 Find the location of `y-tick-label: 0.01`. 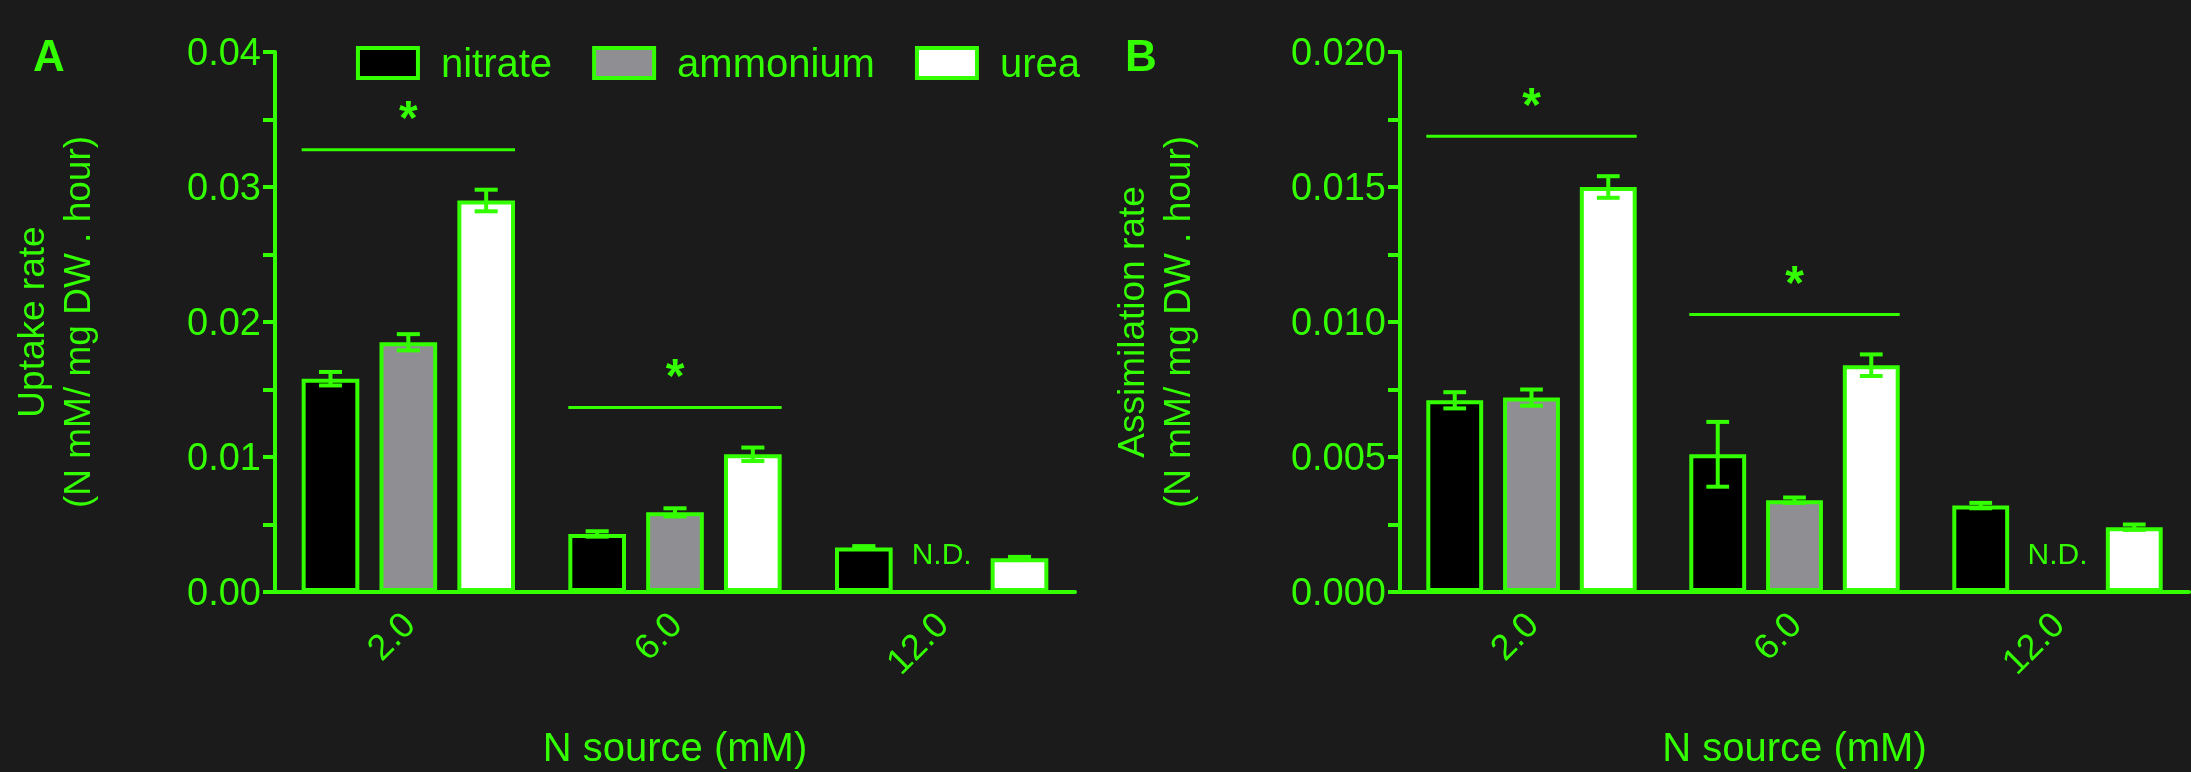

y-tick-label: 0.01 is located at coordinates (224, 457).